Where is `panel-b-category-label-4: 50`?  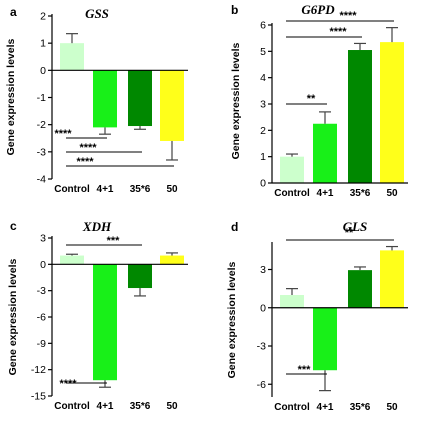 panel-b-category-label-4: 50 is located at coordinates (392, 193).